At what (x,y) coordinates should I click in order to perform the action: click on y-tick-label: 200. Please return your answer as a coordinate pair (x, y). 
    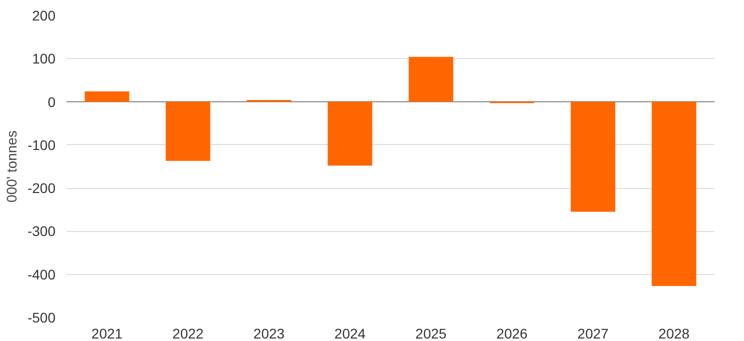
    Looking at the image, I should click on (44, 16).